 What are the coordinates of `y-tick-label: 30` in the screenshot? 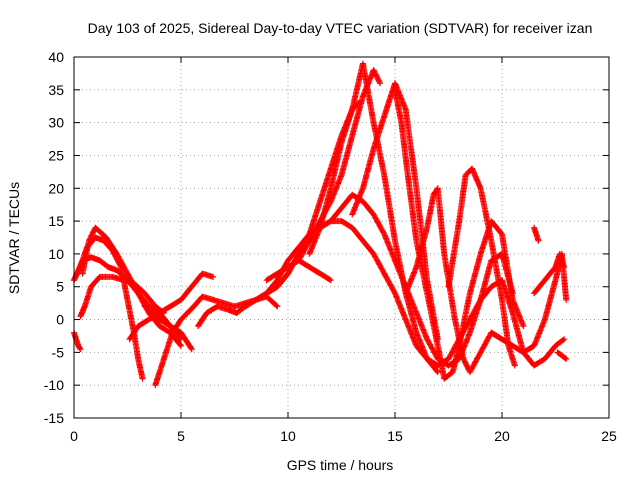 It's located at (56, 123).